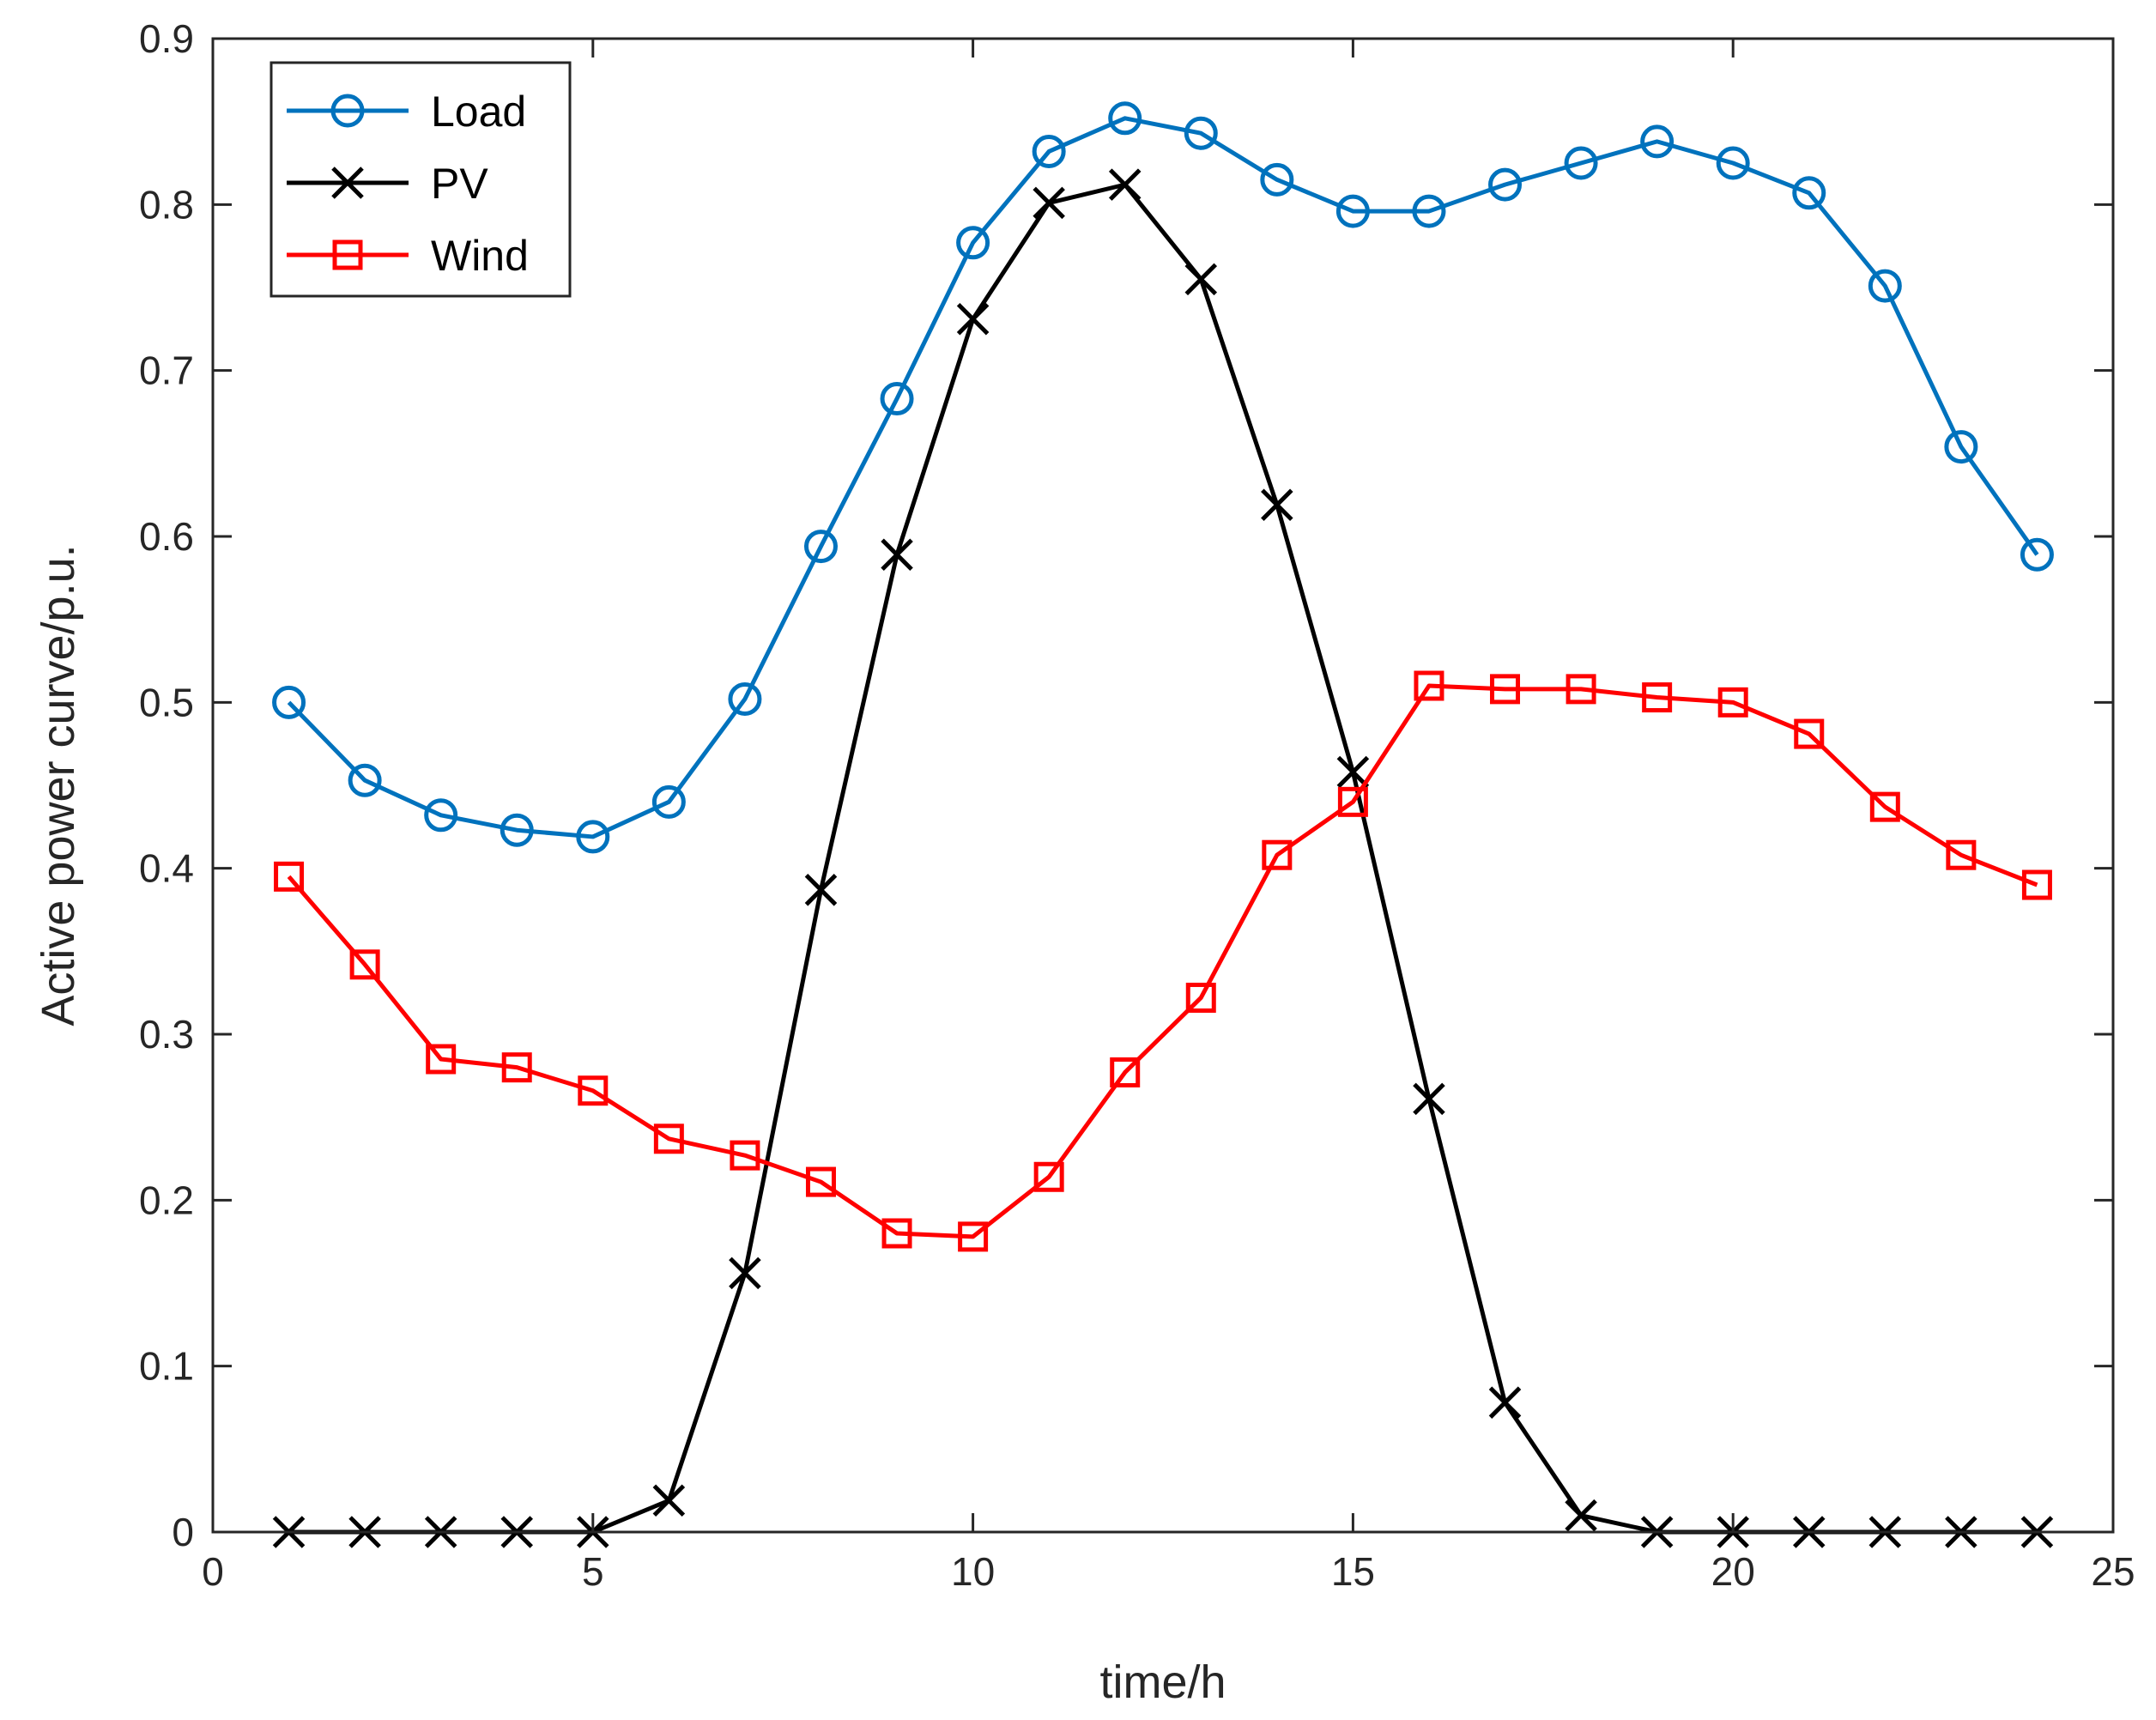 The width and height of the screenshot is (2156, 1720). What do you see at coordinates (480, 256) in the screenshot?
I see `legend-label-wind: Wind` at bounding box center [480, 256].